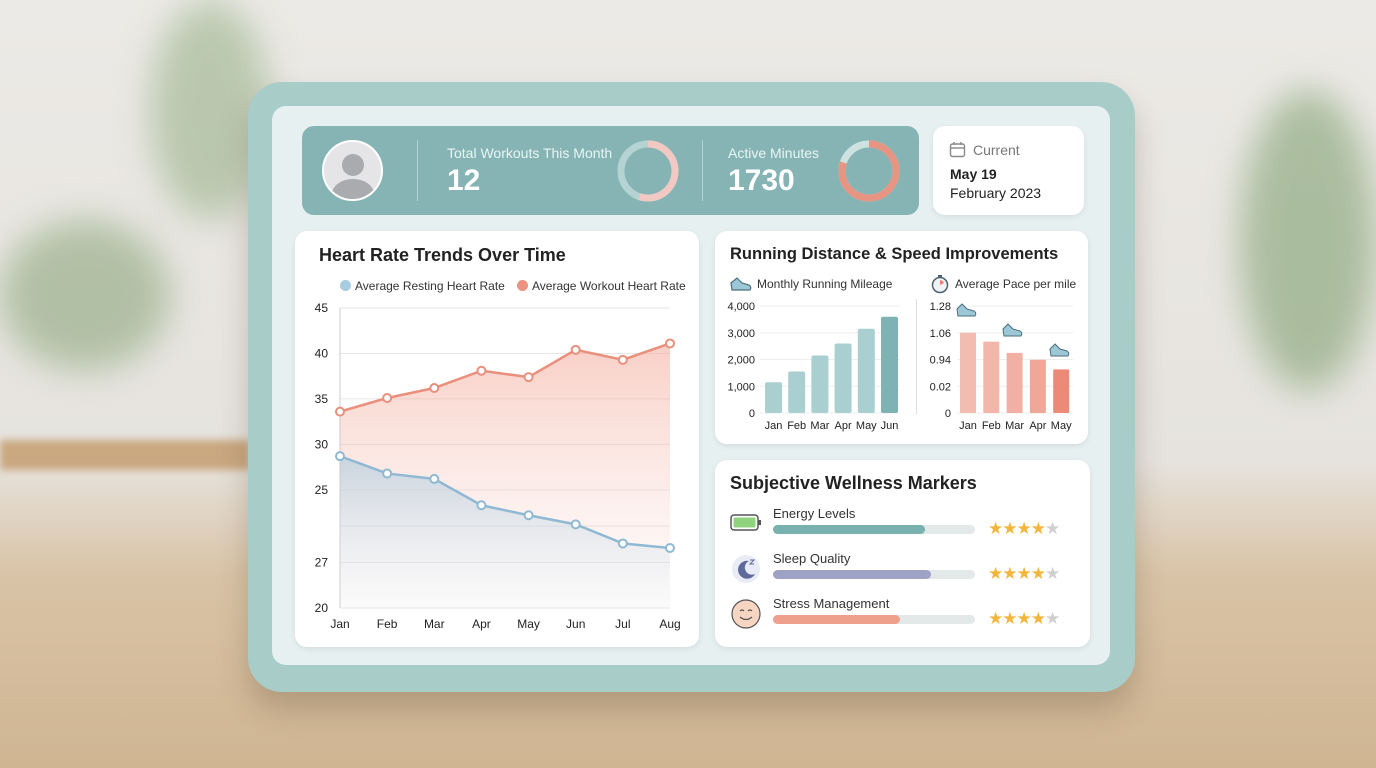 The width and height of the screenshot is (1376, 768). Describe the element at coordinates (322, 490) in the screenshot. I see `y-tick-label: 25` at that location.